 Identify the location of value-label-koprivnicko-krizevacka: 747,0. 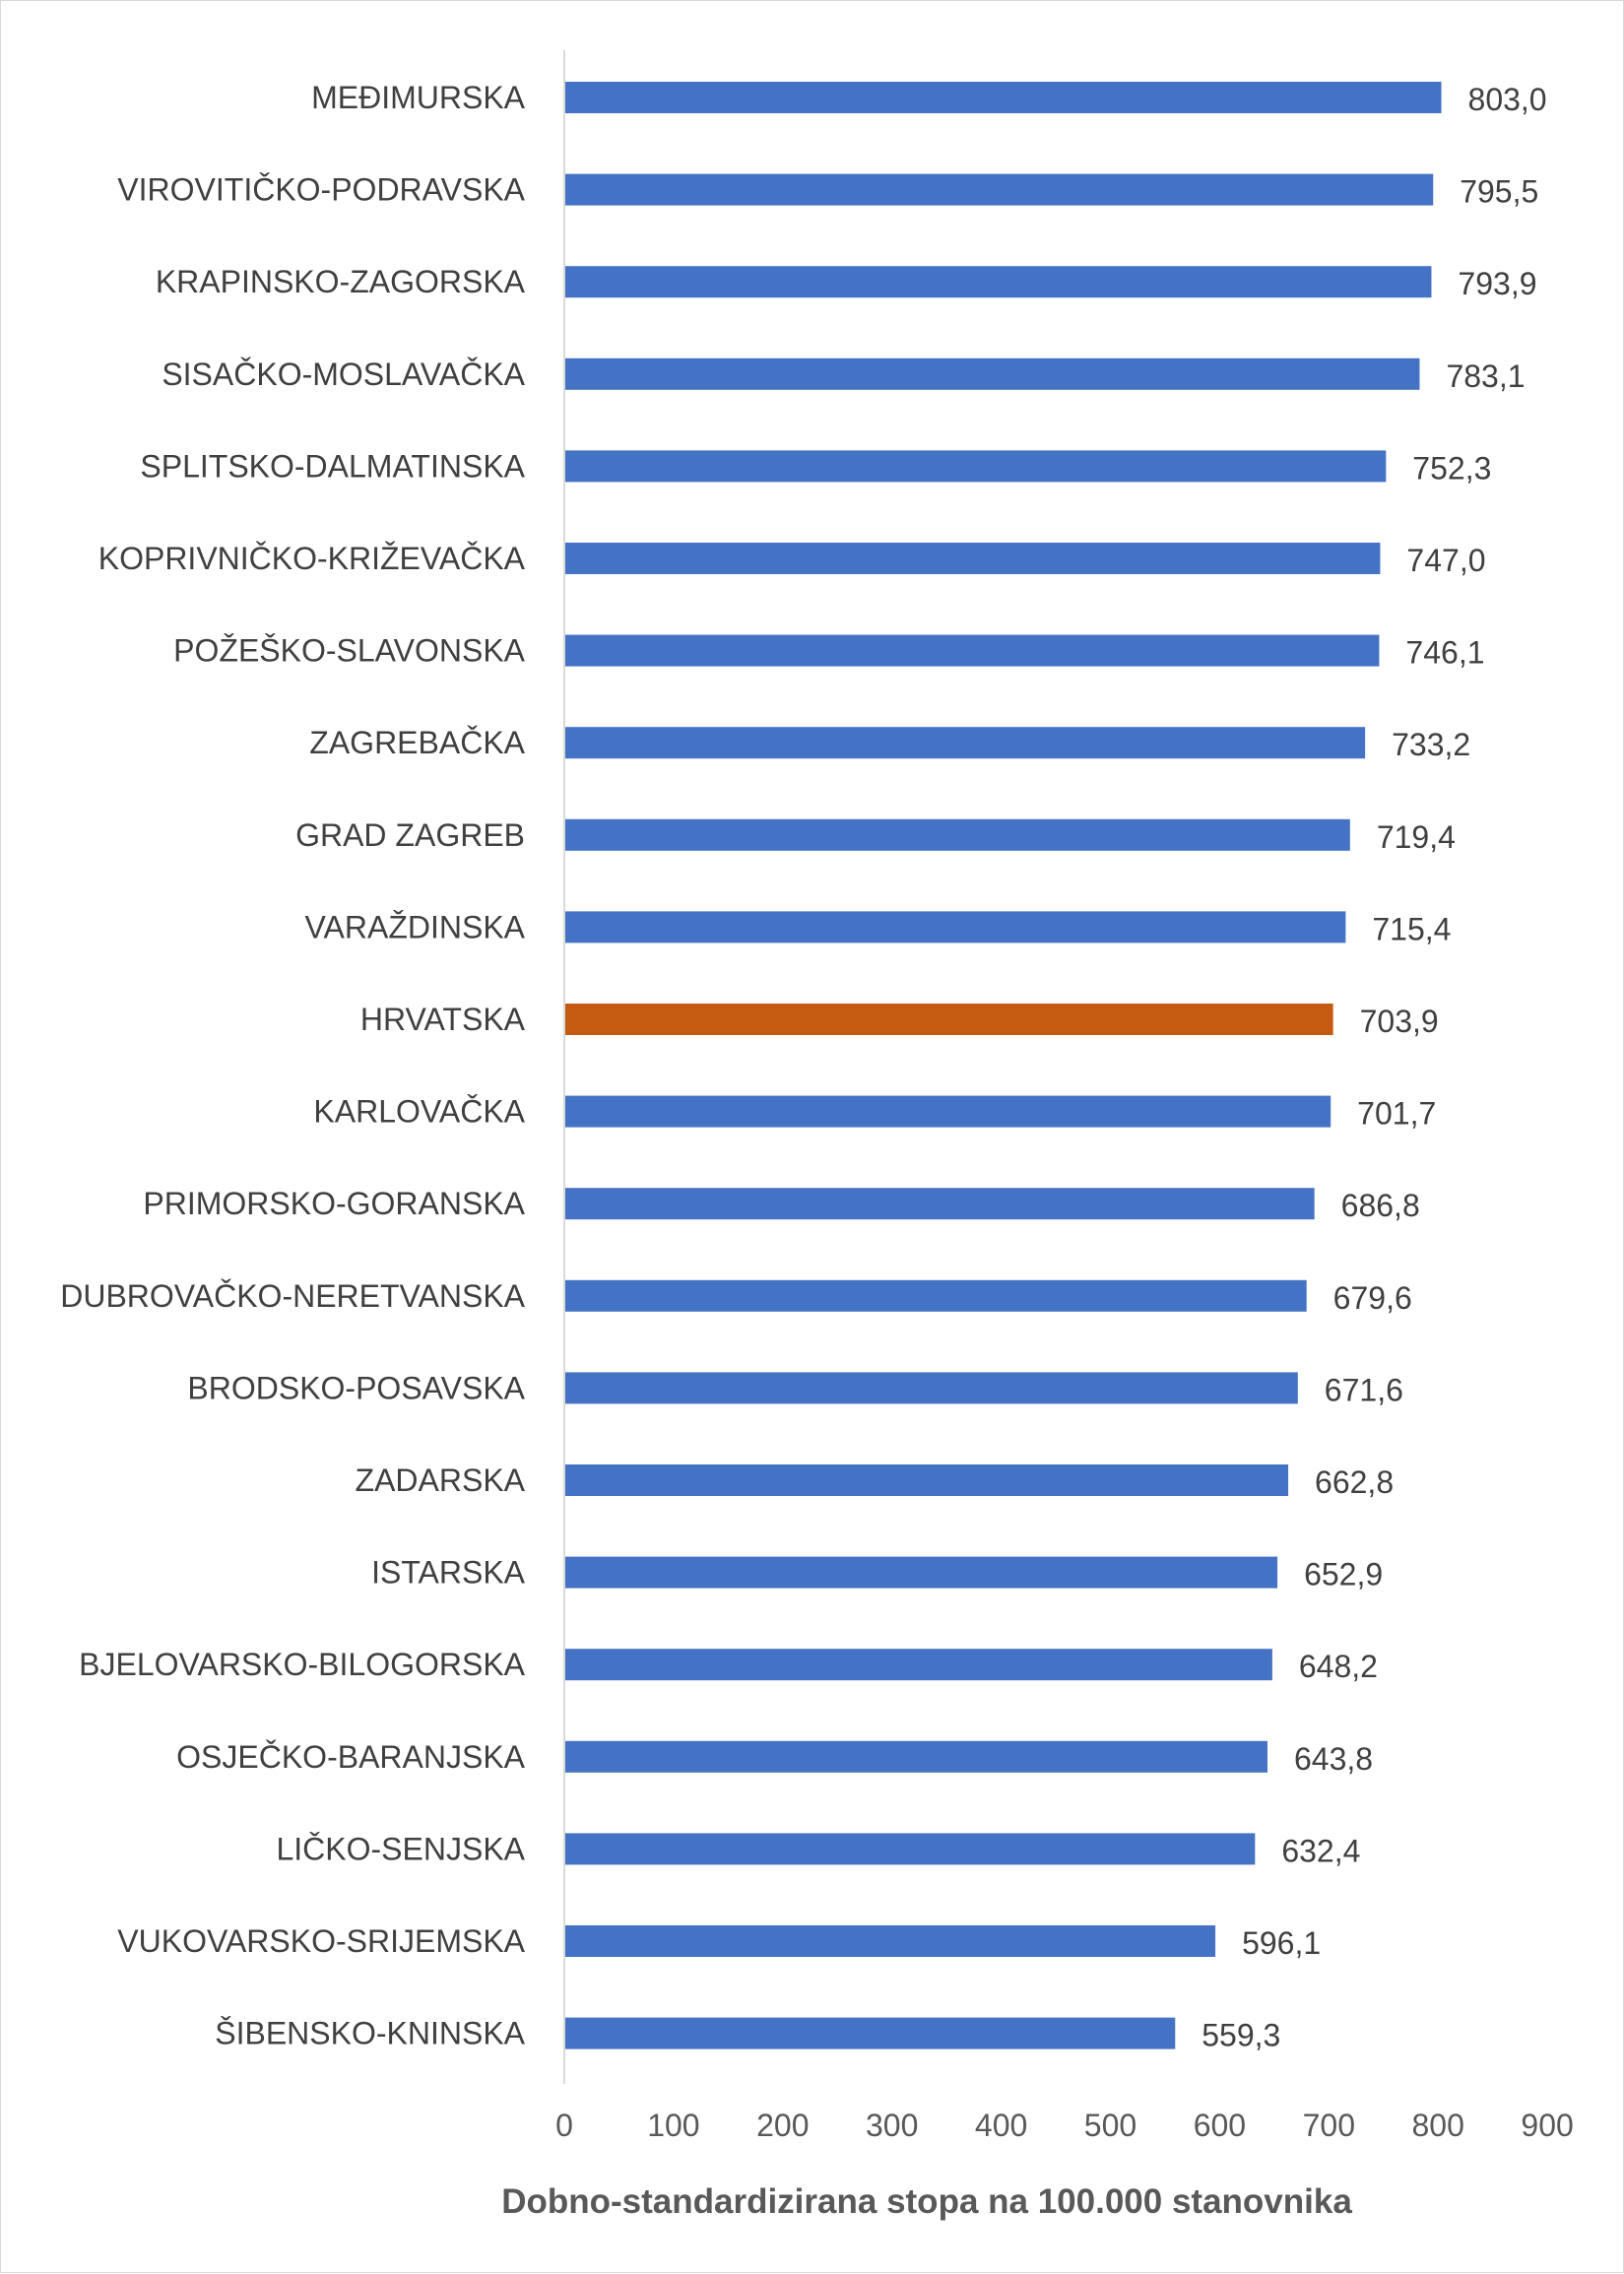
(1446, 560).